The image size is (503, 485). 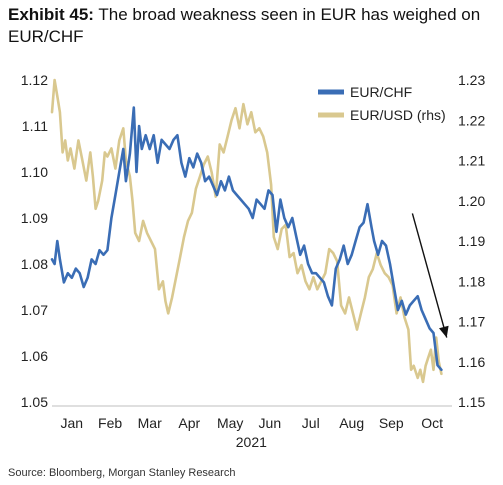 What do you see at coordinates (34, 218) in the screenshot?
I see `left-tick-label: 1.09` at bounding box center [34, 218].